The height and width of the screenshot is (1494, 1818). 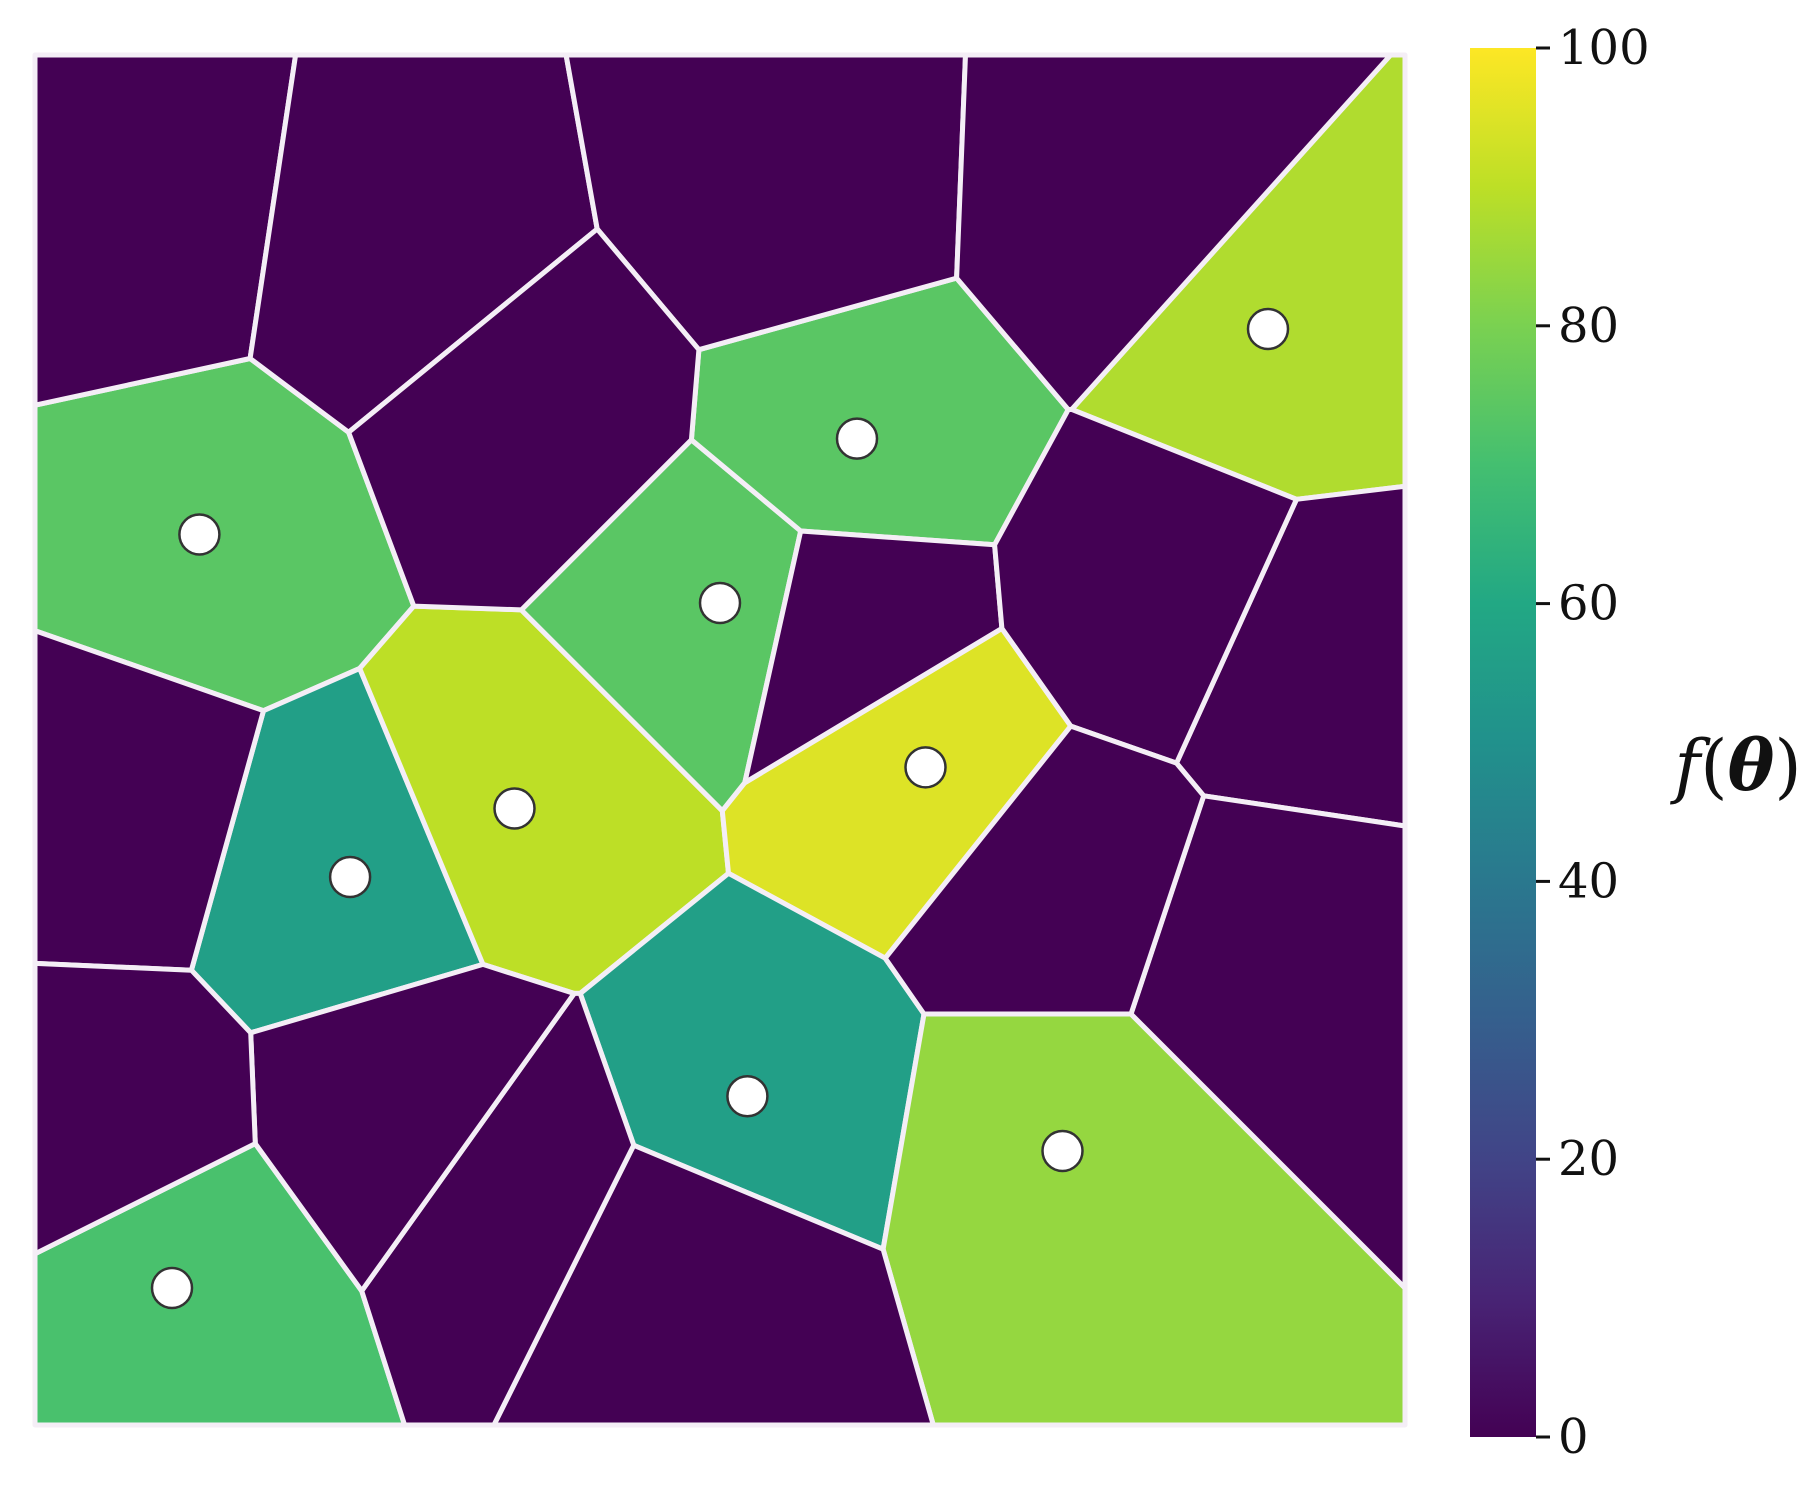 What do you see at coordinates (1588, 1159) in the screenshot?
I see `colorbar-tick-label: 20` at bounding box center [1588, 1159].